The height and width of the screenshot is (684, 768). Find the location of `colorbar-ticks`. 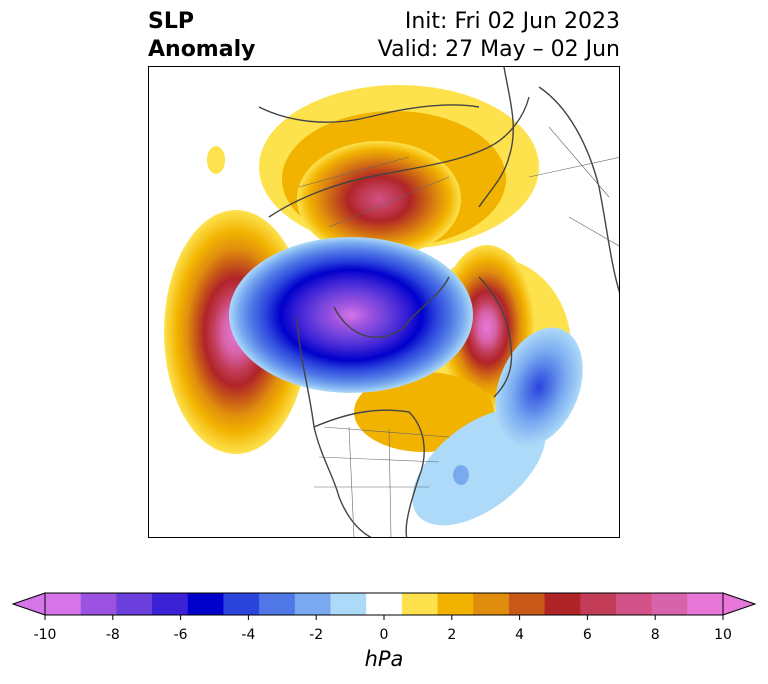

colorbar-ticks is located at coordinates (384, 617).